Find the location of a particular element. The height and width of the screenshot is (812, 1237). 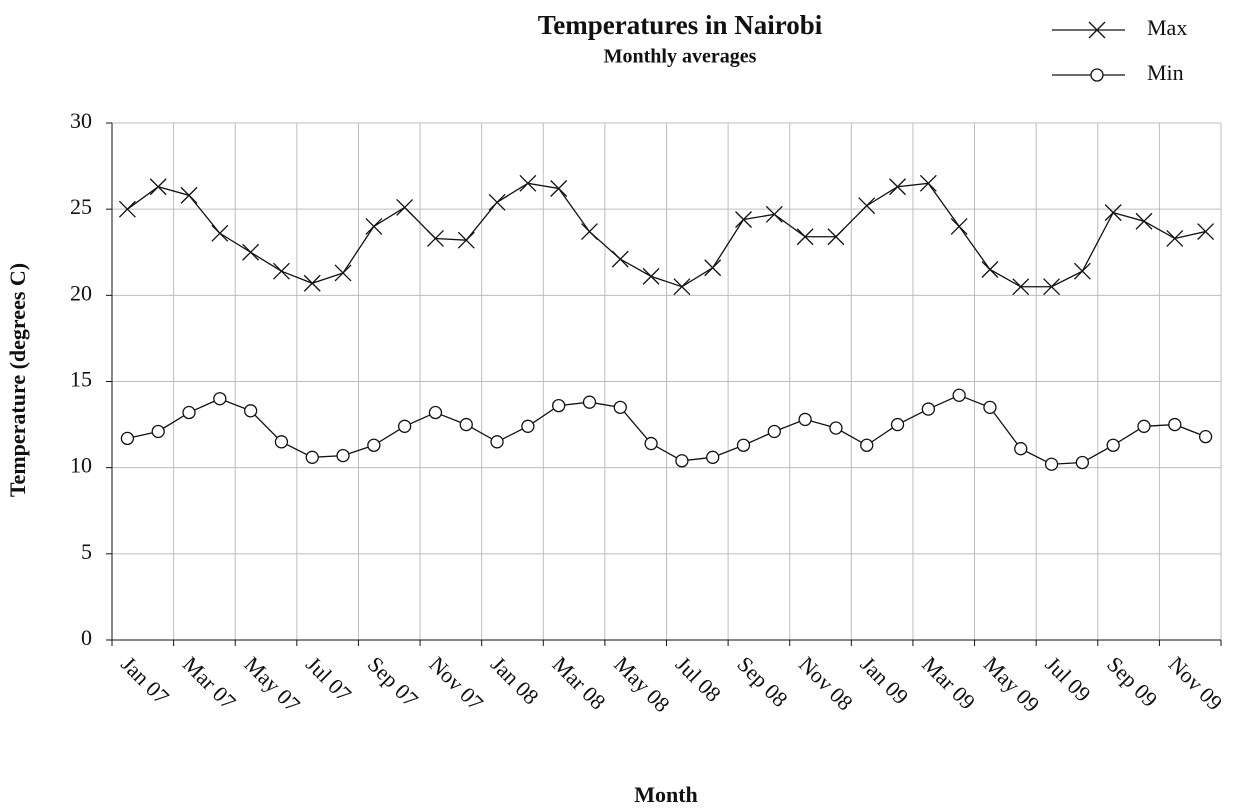

chart-title: Temperatures in Nairobi is located at coordinates (680, 25).